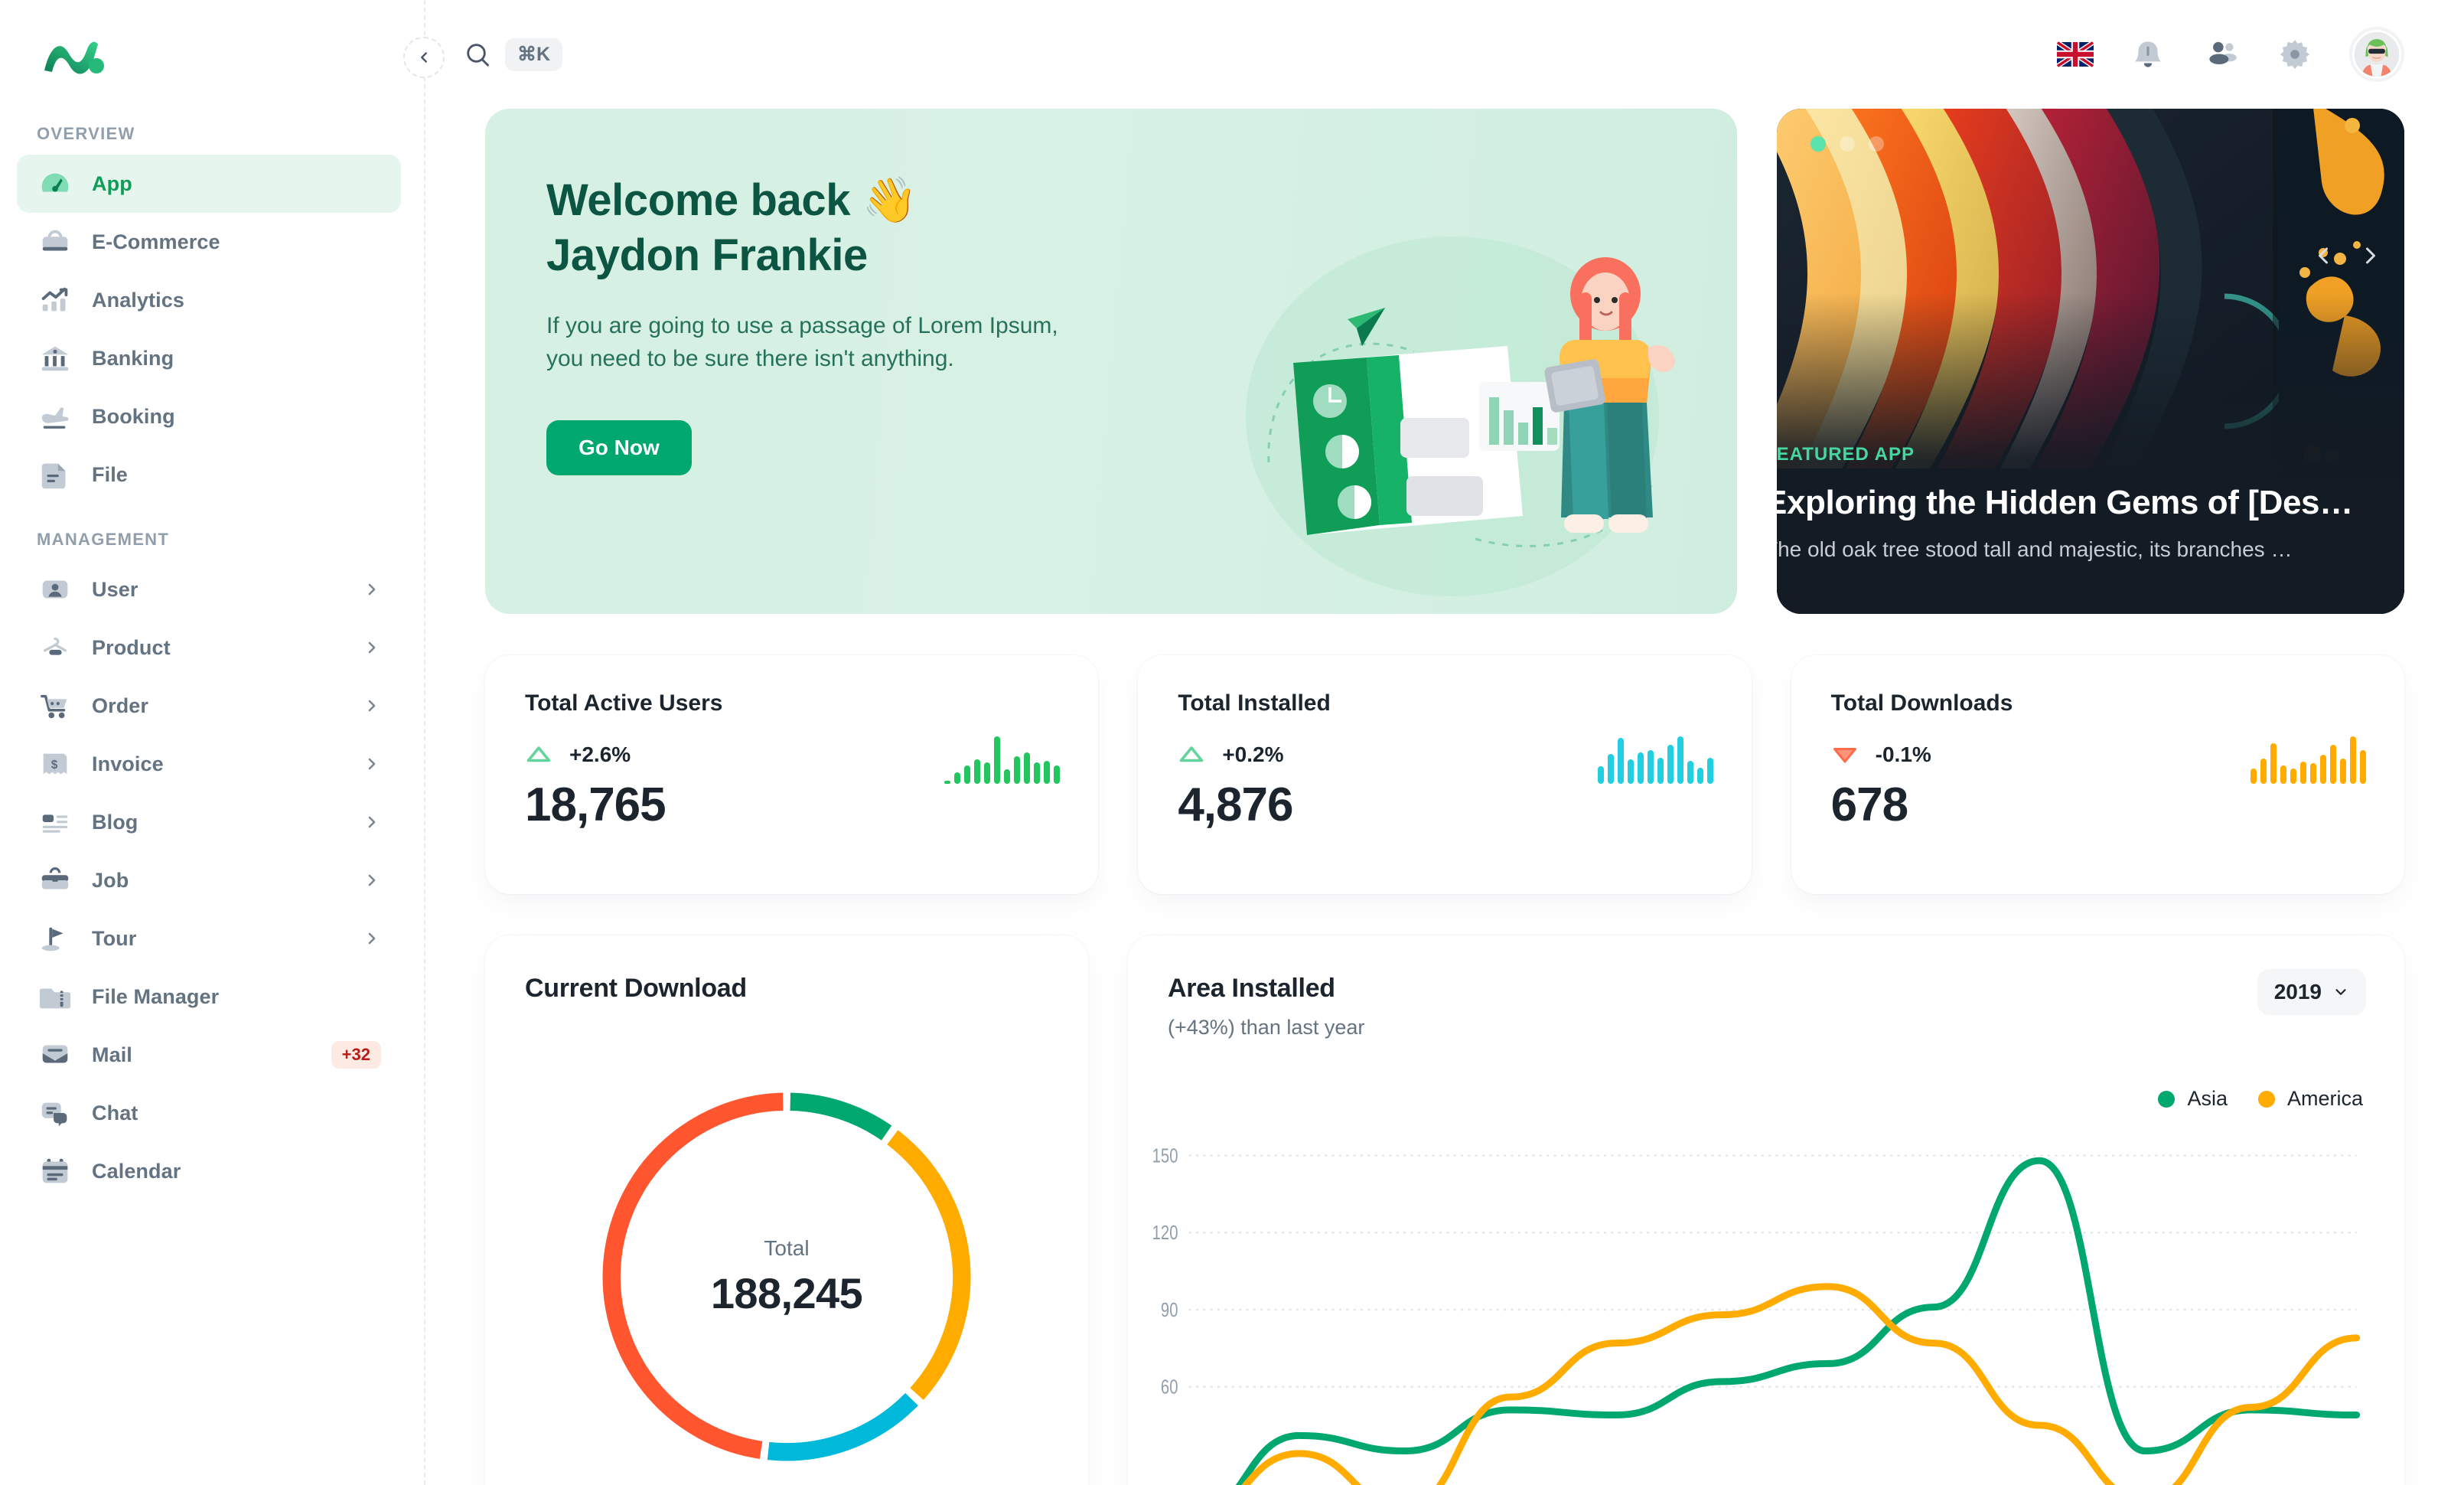 This screenshot has height=1485, width=2464. I want to click on current-download-card: Current Download Total 188,245, so click(786, 1210).